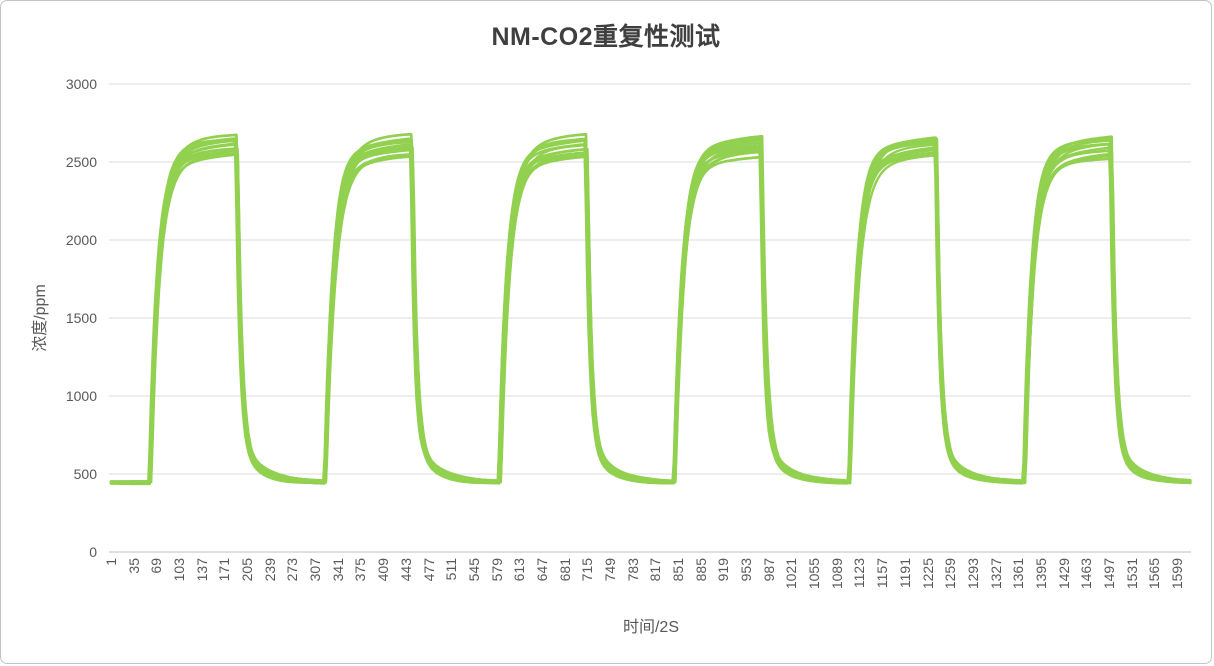 This screenshot has width=1214, height=666. I want to click on x-tick-label: 171, so click(224, 570).